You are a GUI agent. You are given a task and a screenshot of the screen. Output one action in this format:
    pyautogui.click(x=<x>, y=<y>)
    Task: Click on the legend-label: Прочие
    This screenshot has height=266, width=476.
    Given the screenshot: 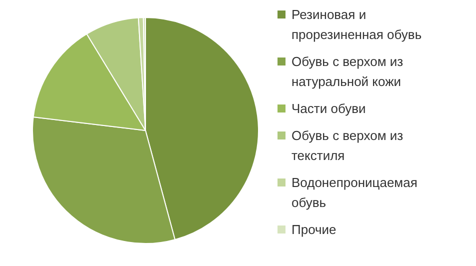 What is the action you would take?
    pyautogui.click(x=314, y=229)
    